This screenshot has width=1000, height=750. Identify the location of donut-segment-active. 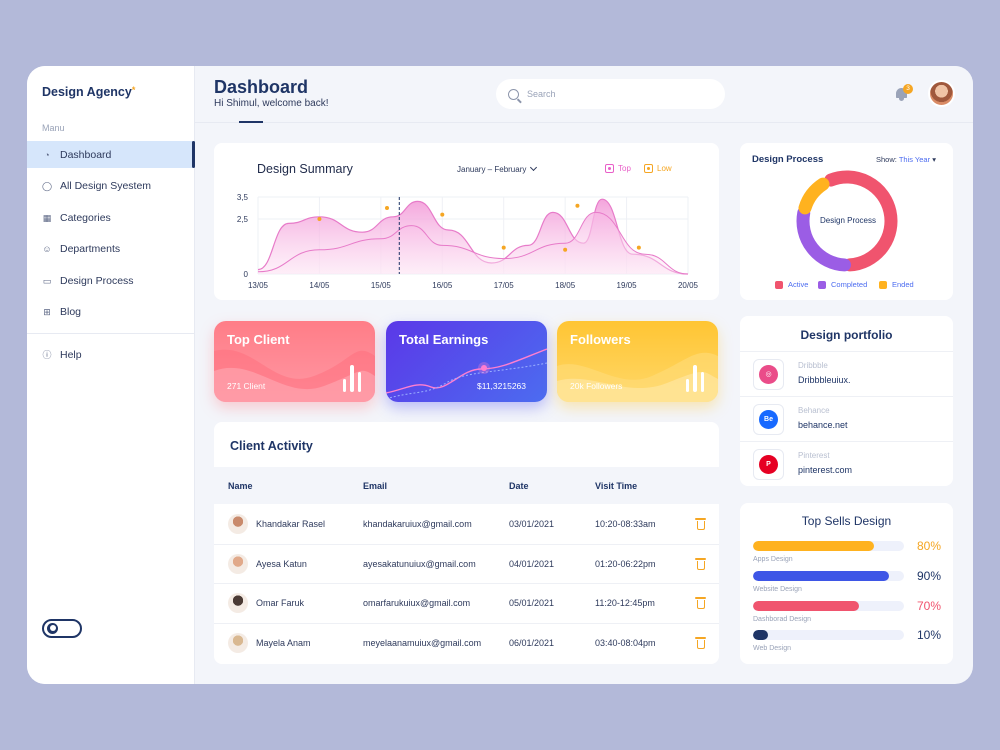
(861, 221).